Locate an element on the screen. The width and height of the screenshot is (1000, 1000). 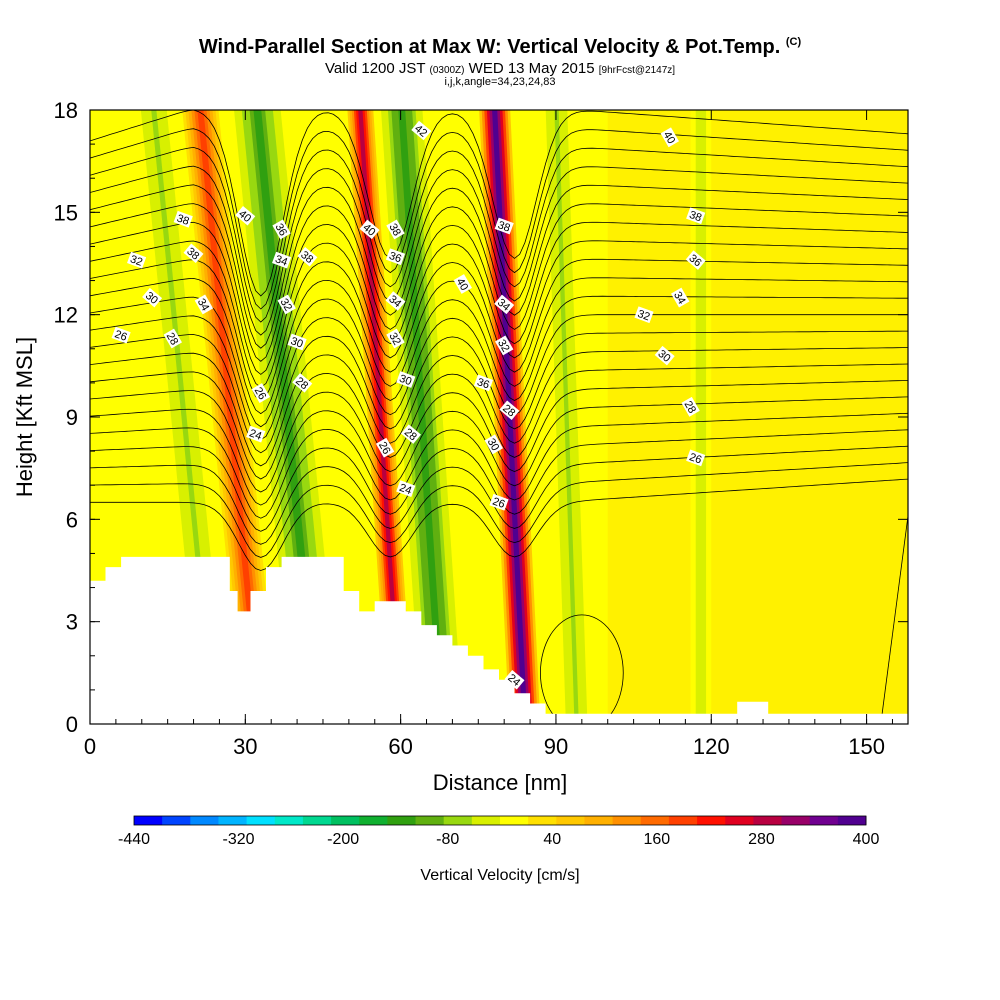
svg-text: 24 is located at coordinates (256, 434).